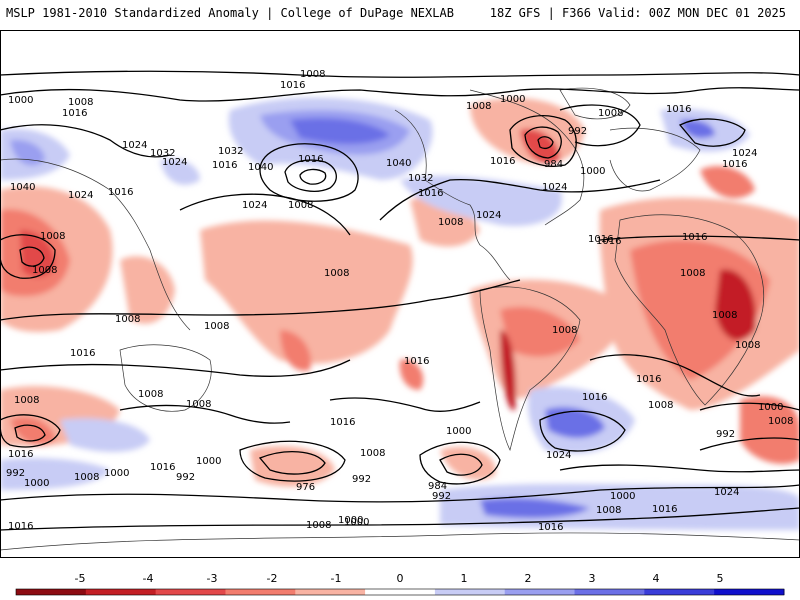 The image size is (800, 600). Describe the element at coordinates (212, 578) in the screenshot. I see `colorbar-tick-label: -3` at that location.